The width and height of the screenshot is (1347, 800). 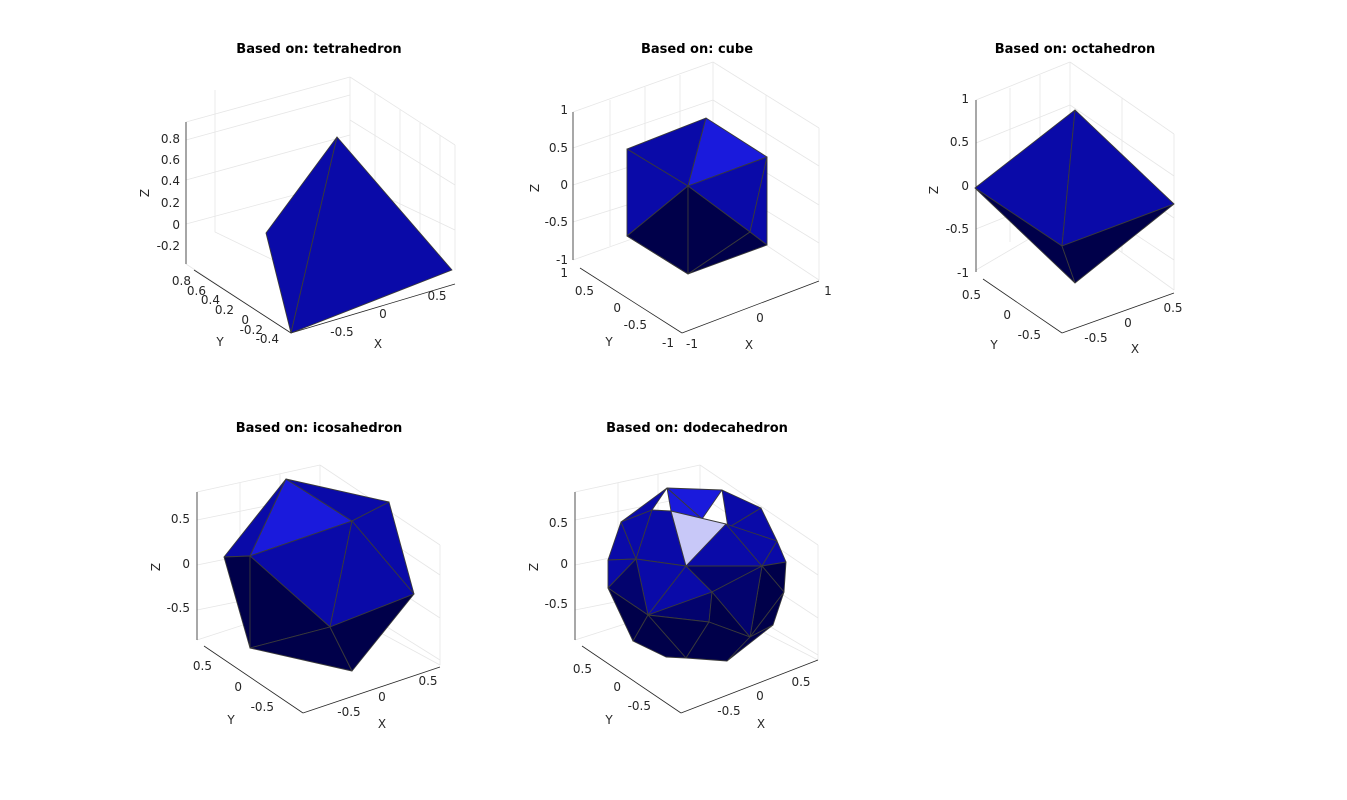 I want to click on axes-octahedron, so click(x=1075, y=217).